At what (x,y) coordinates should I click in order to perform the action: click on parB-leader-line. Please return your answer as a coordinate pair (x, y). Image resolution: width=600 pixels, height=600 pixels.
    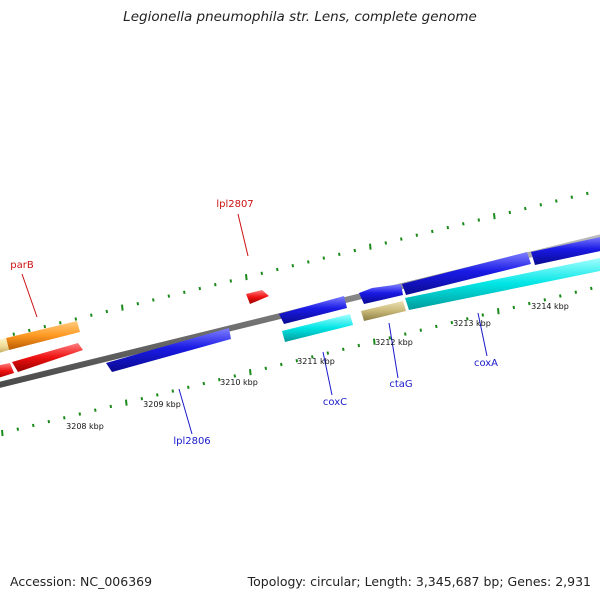
    Looking at the image, I should click on (29, 295).